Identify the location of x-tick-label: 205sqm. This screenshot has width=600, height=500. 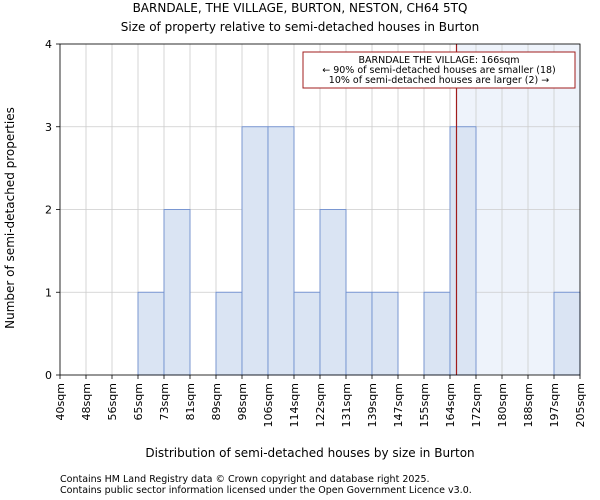
(580, 405).